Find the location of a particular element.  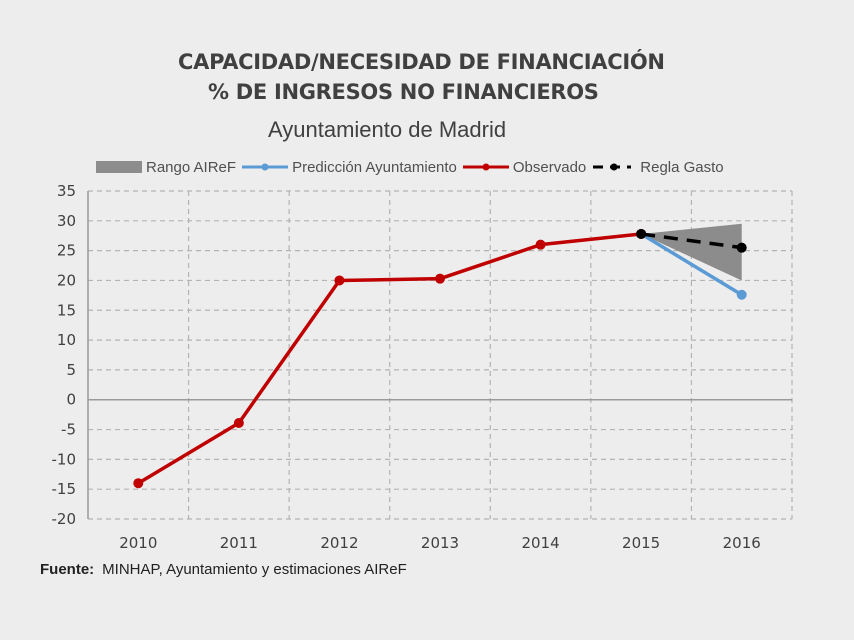

legend-item-regla-gasto: Regla Gasto is located at coordinates (658, 167).